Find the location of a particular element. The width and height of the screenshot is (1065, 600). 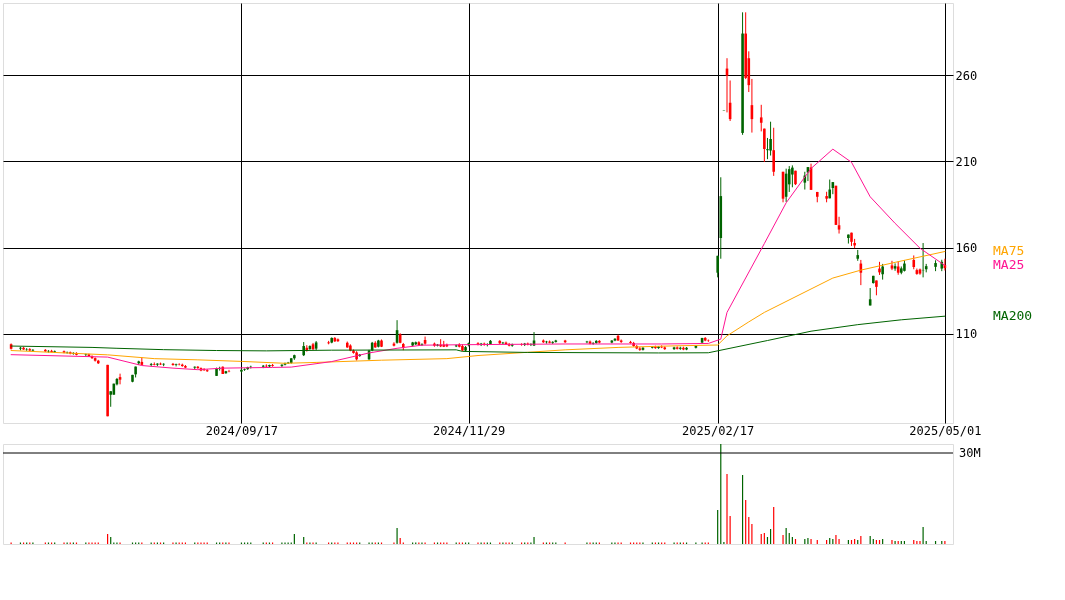

y-tick-label: 210 is located at coordinates (966, 161).